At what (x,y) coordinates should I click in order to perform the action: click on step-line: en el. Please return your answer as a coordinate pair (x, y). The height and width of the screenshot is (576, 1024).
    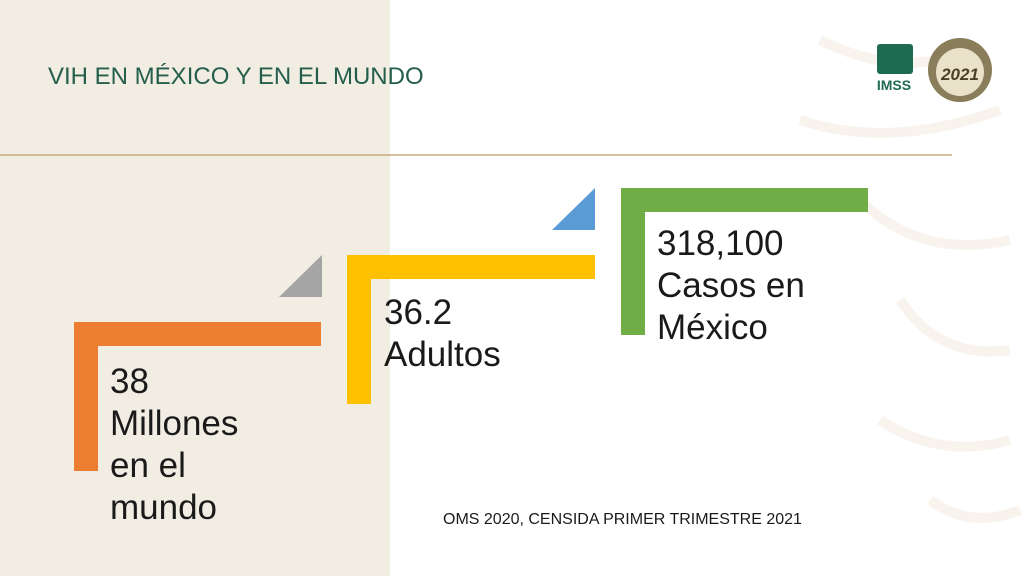
    Looking at the image, I should click on (148, 465).